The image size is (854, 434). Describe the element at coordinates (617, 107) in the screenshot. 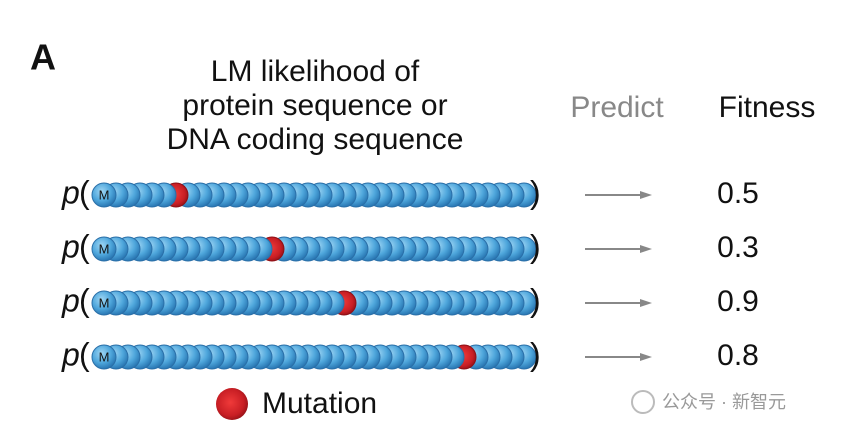

I see `predict-label: Predict` at that location.